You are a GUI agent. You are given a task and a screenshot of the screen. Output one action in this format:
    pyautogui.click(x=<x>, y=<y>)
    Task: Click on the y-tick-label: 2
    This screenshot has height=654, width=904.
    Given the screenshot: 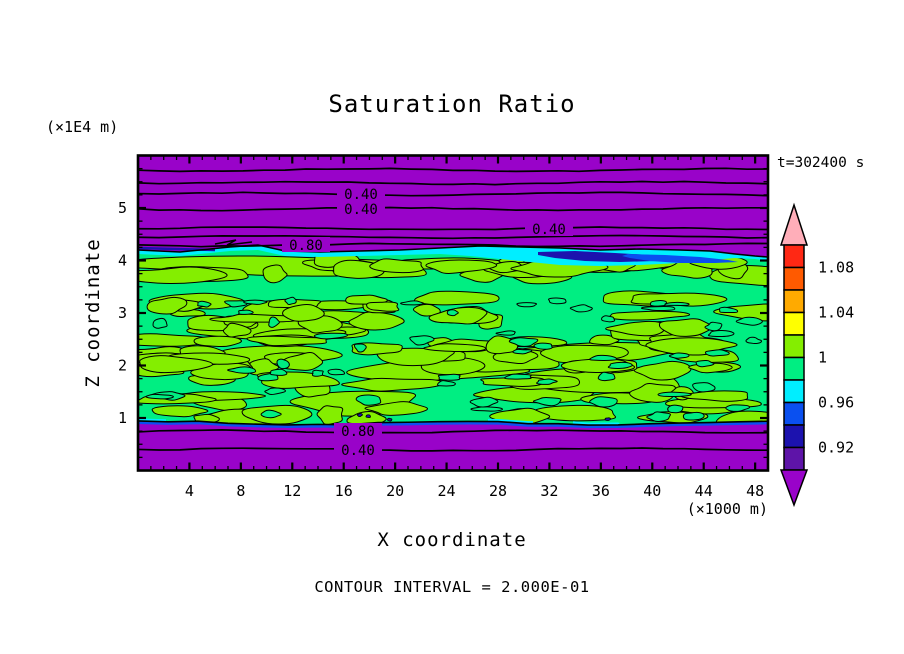 What is the action you would take?
    pyautogui.click(x=122, y=366)
    